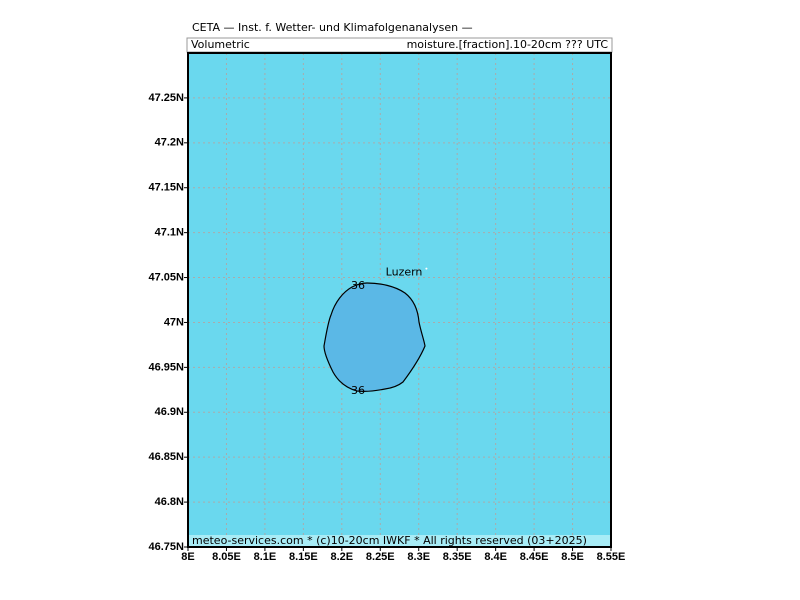 The height and width of the screenshot is (600, 800). I want to click on x-tick-label: 8.45E, so click(534, 557).